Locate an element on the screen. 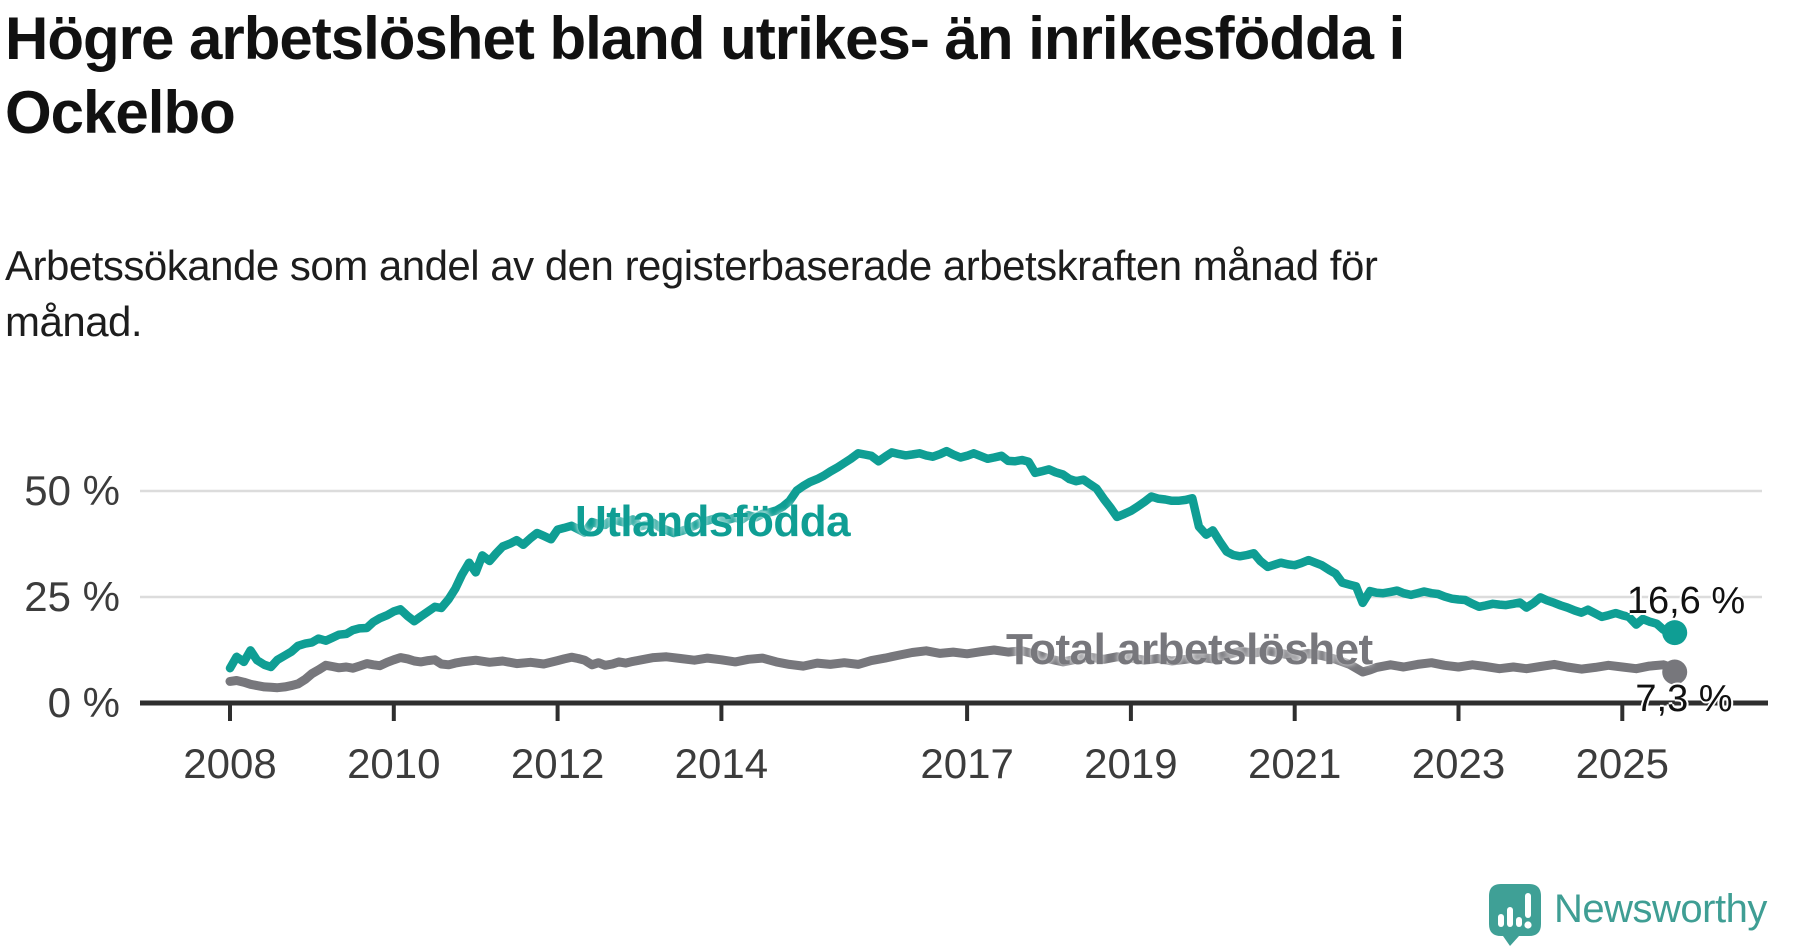  y-tick-label-25: 25 % is located at coordinates (72, 596).